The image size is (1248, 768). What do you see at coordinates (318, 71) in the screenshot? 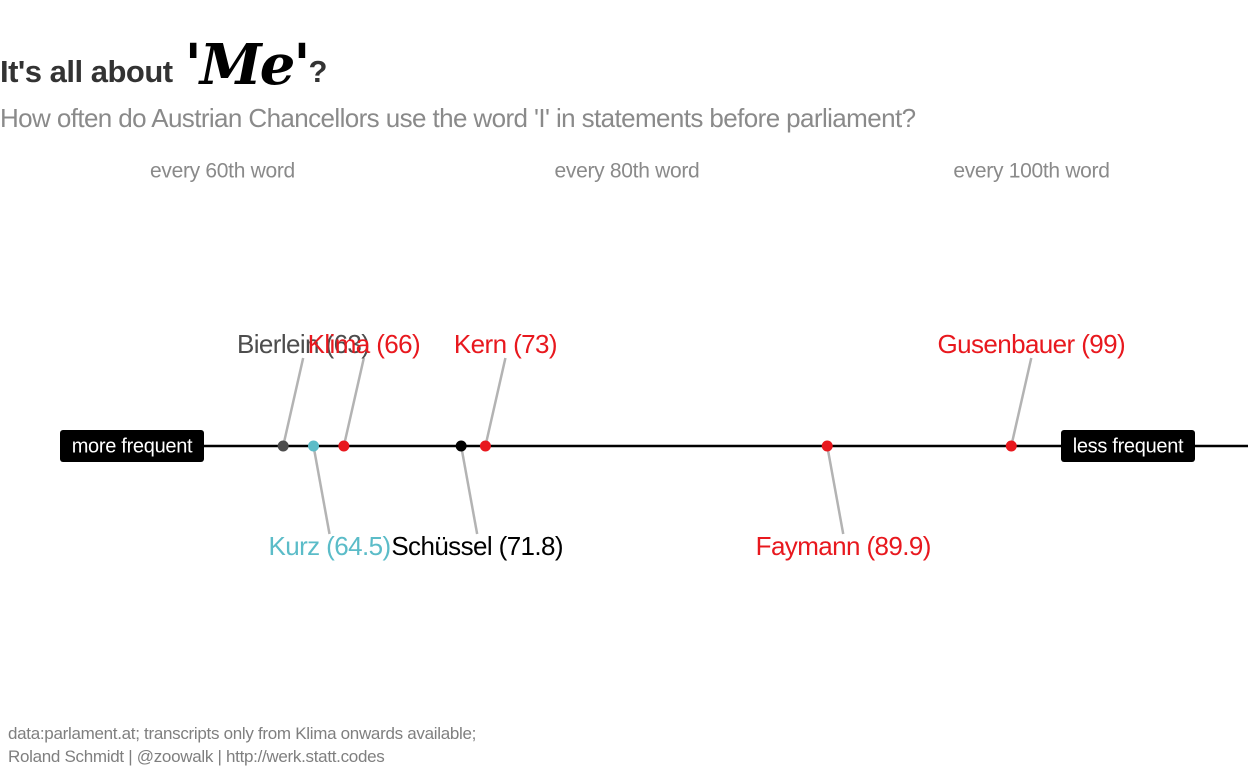
I see `title-suffix: ?` at bounding box center [318, 71].